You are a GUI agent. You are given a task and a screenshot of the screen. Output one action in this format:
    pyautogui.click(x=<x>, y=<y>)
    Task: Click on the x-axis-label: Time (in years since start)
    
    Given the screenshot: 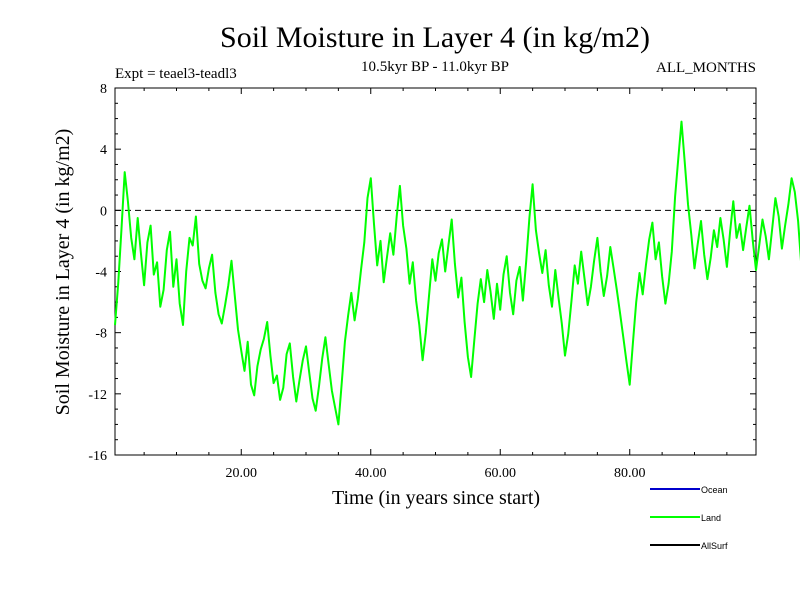 What is the action you would take?
    pyautogui.click(x=436, y=498)
    